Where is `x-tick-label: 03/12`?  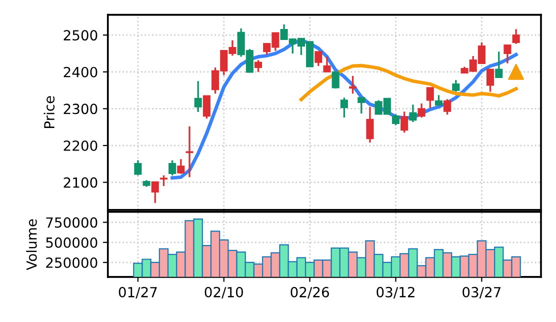 x-tick-label: 03/12 is located at coordinates (395, 292).